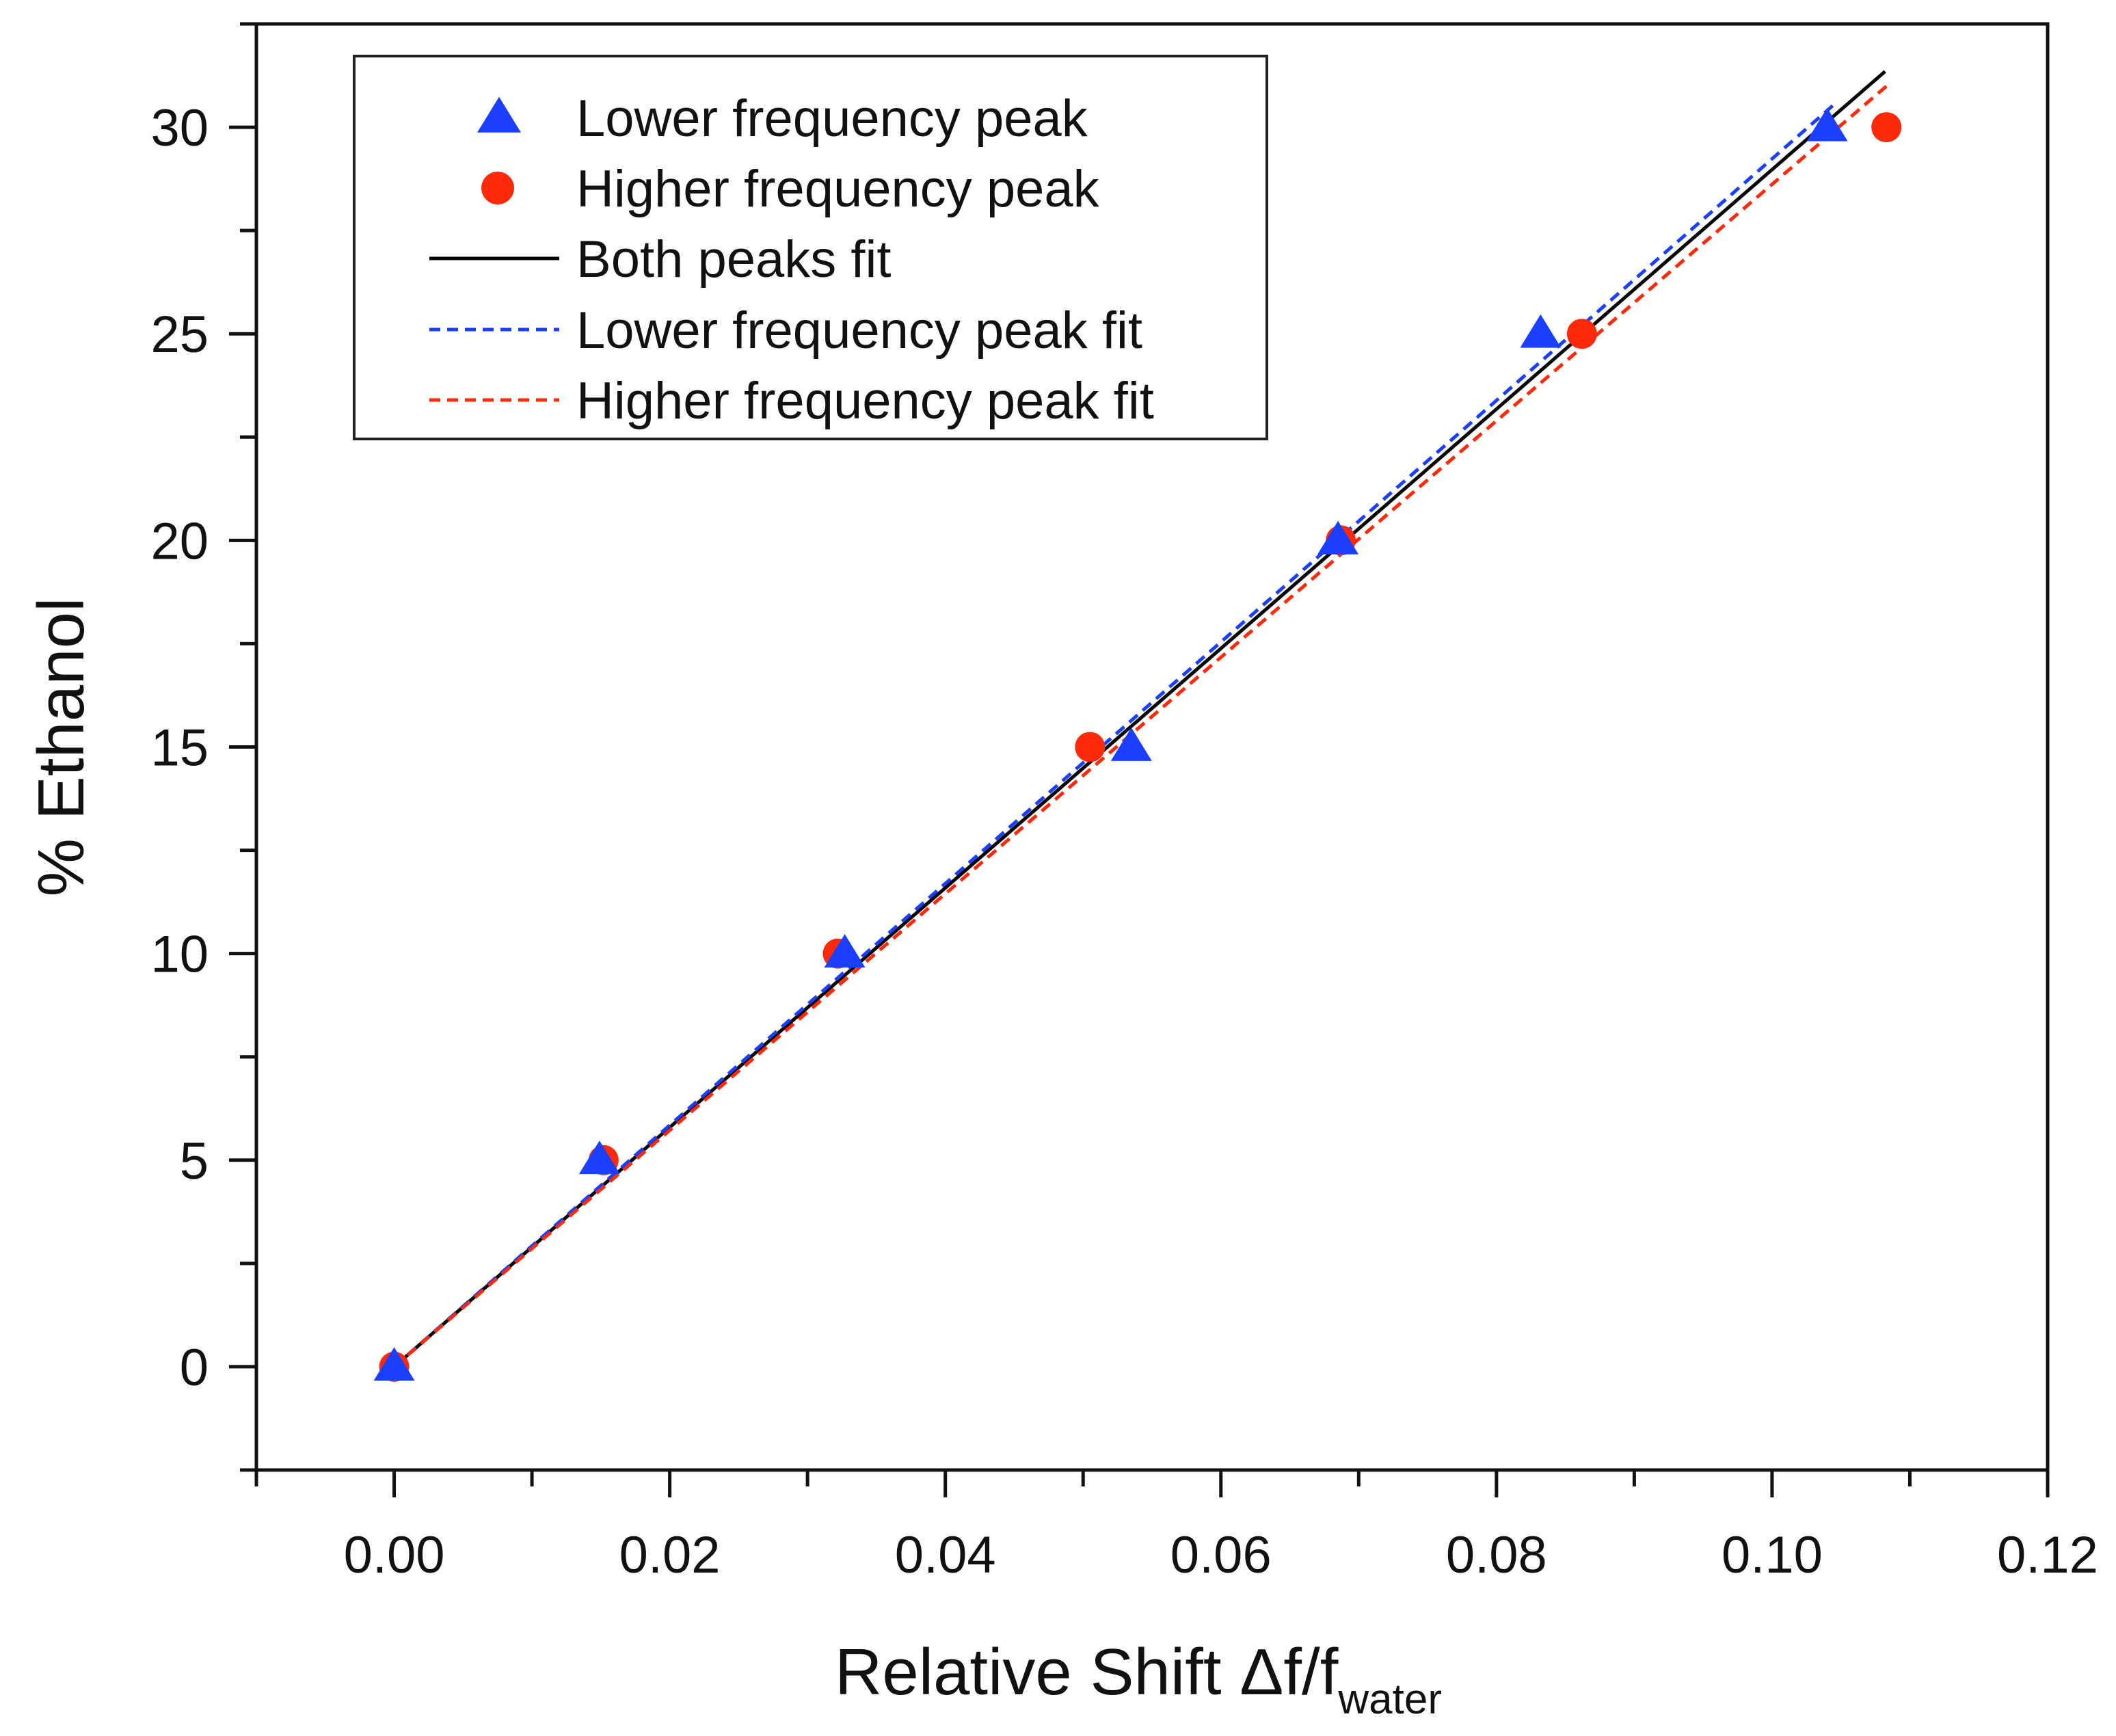  Describe the element at coordinates (670, 1555) in the screenshot. I see `x-tick-label: 0.02` at that location.